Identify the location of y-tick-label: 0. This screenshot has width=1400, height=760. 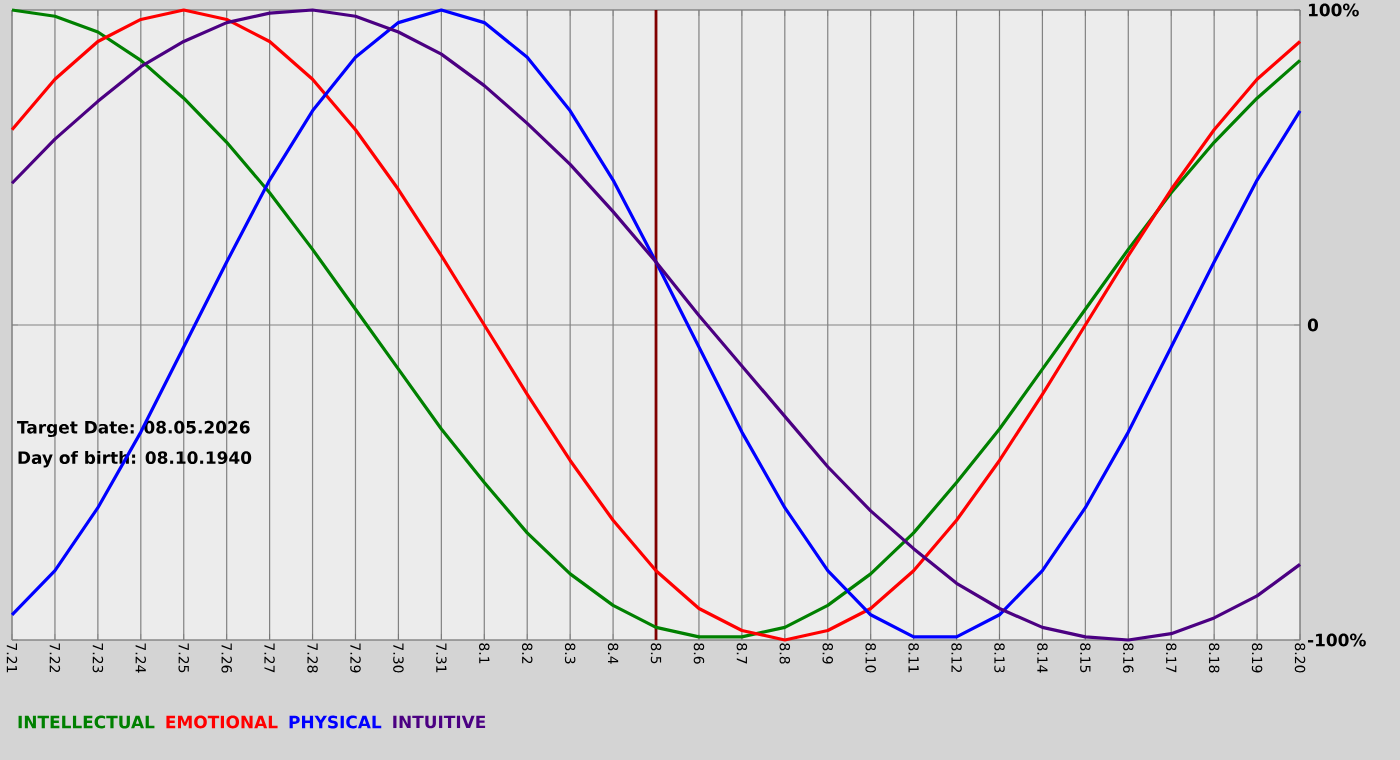
(1313, 325).